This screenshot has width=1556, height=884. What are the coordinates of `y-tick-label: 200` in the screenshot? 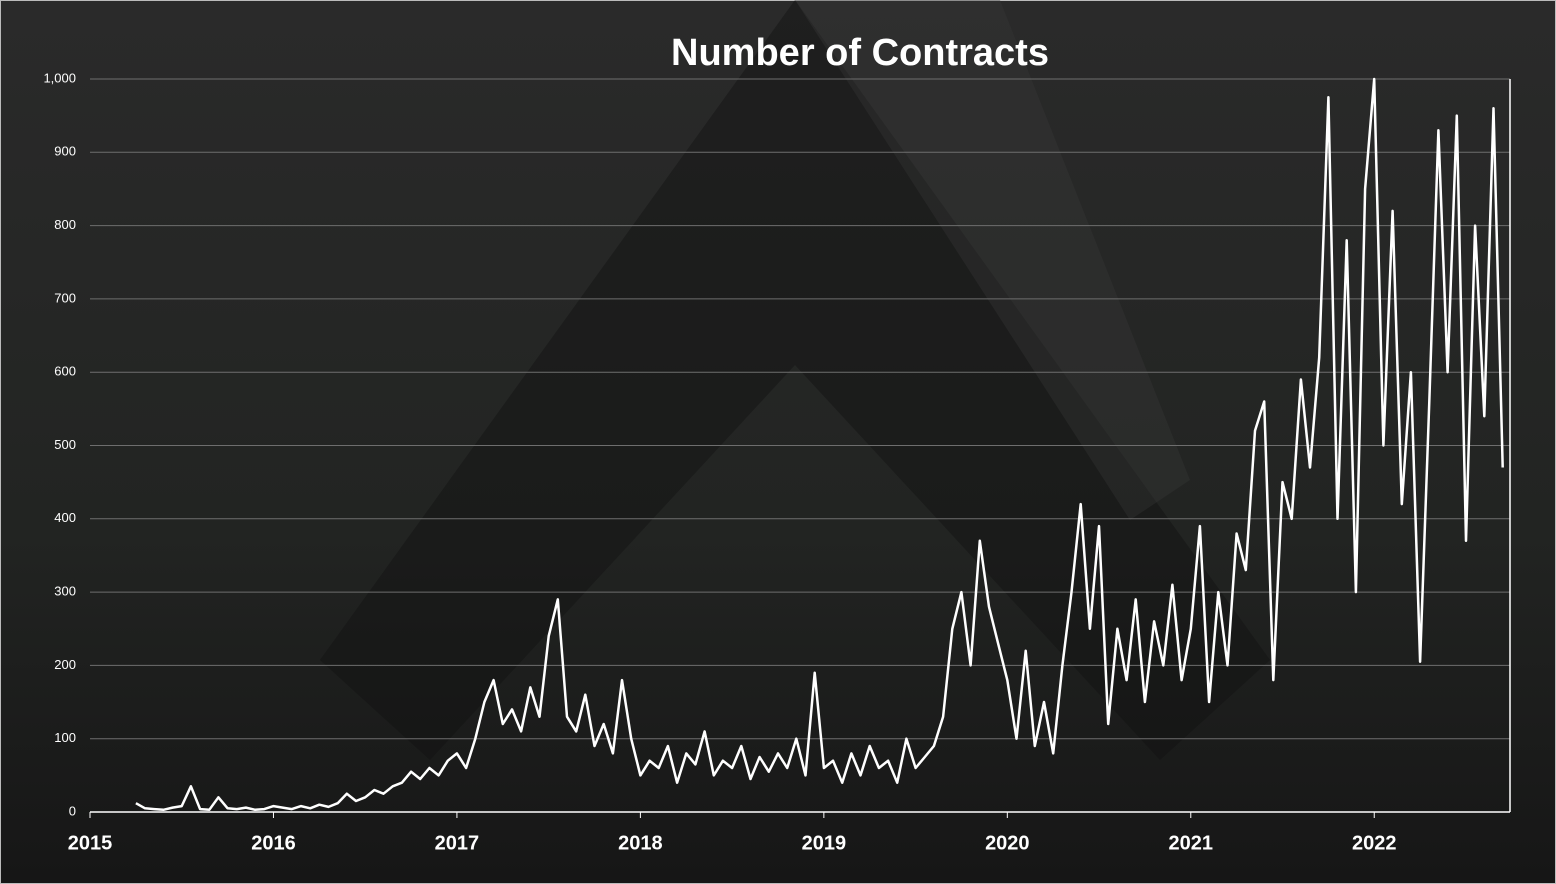 It's located at (65, 664).